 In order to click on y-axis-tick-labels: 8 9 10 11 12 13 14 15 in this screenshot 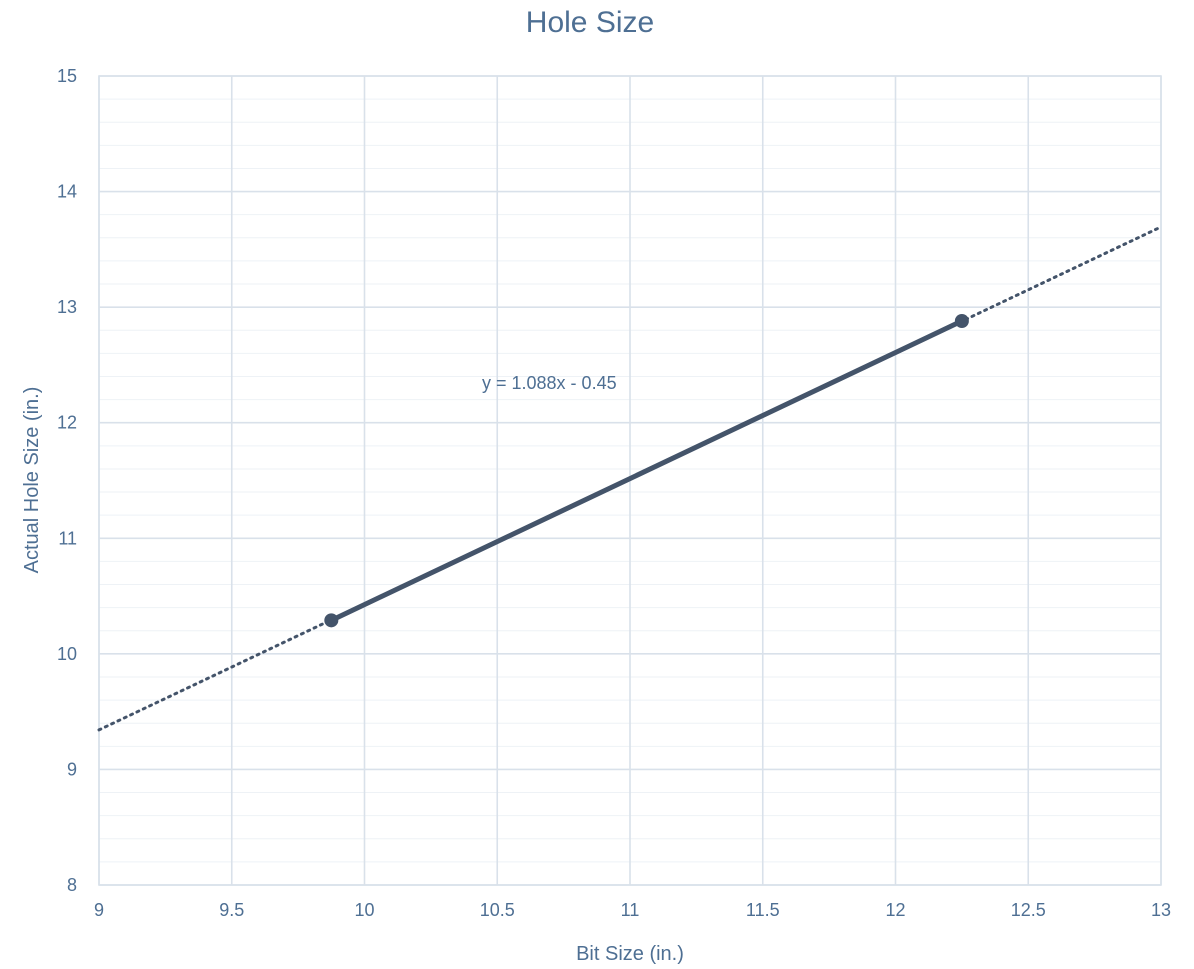, I will do `click(67, 480)`.